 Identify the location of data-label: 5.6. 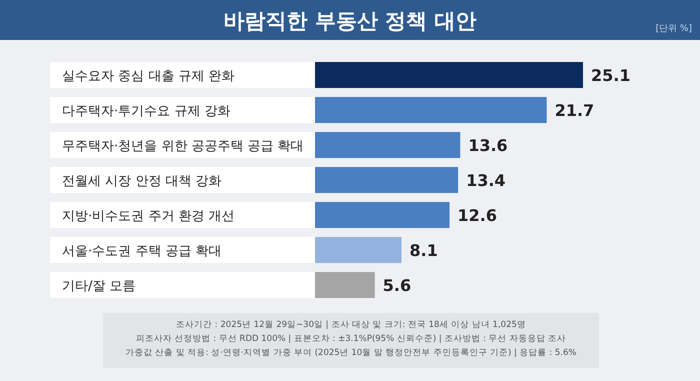
(397, 285).